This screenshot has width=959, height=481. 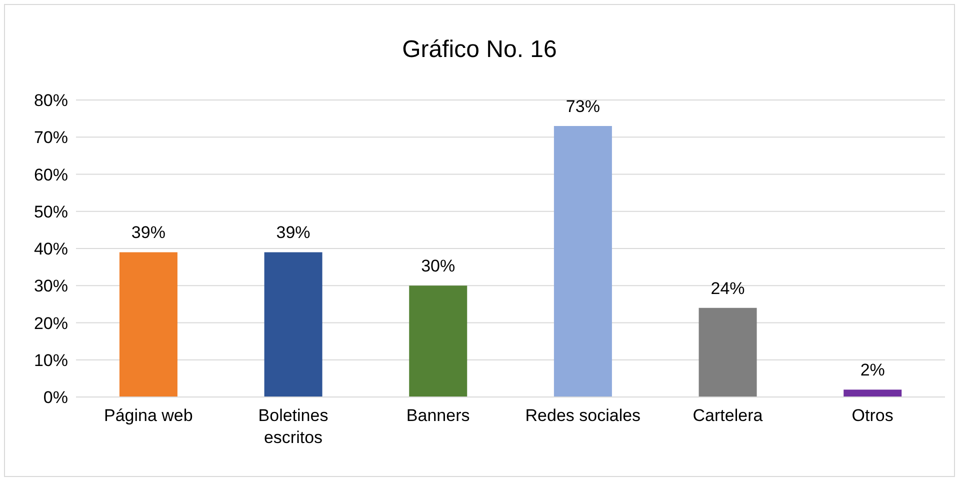 What do you see at coordinates (51, 249) in the screenshot?
I see `y-tick-label: 40%` at bounding box center [51, 249].